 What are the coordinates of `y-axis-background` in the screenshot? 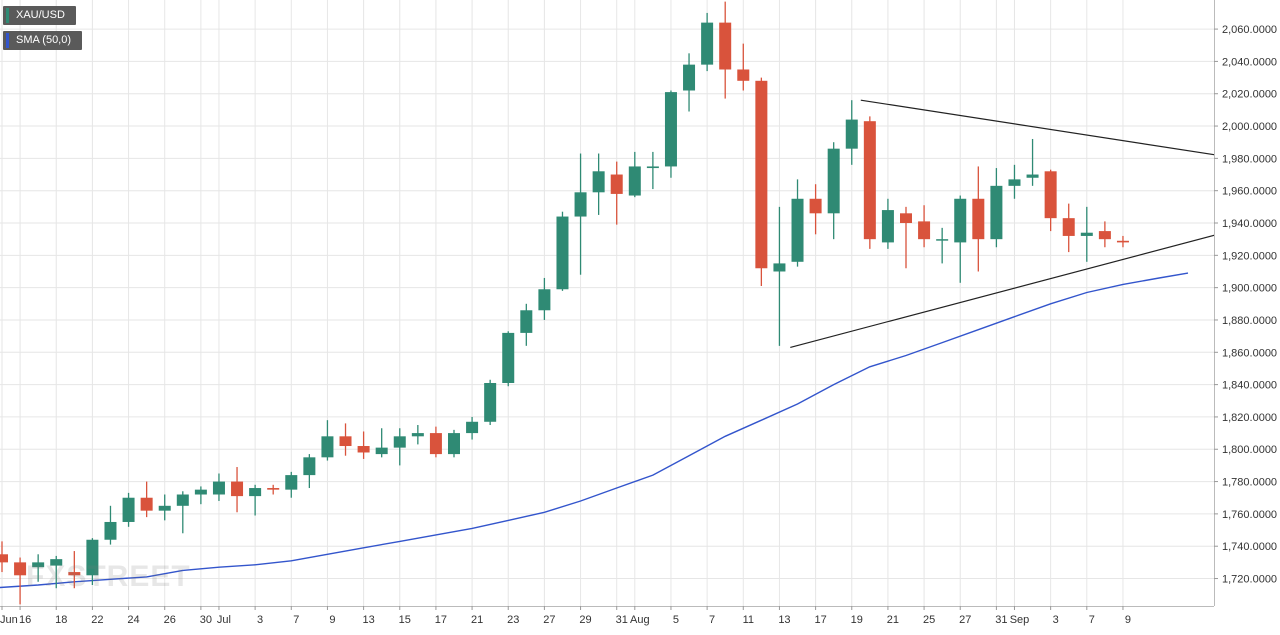 It's located at (1247, 315).